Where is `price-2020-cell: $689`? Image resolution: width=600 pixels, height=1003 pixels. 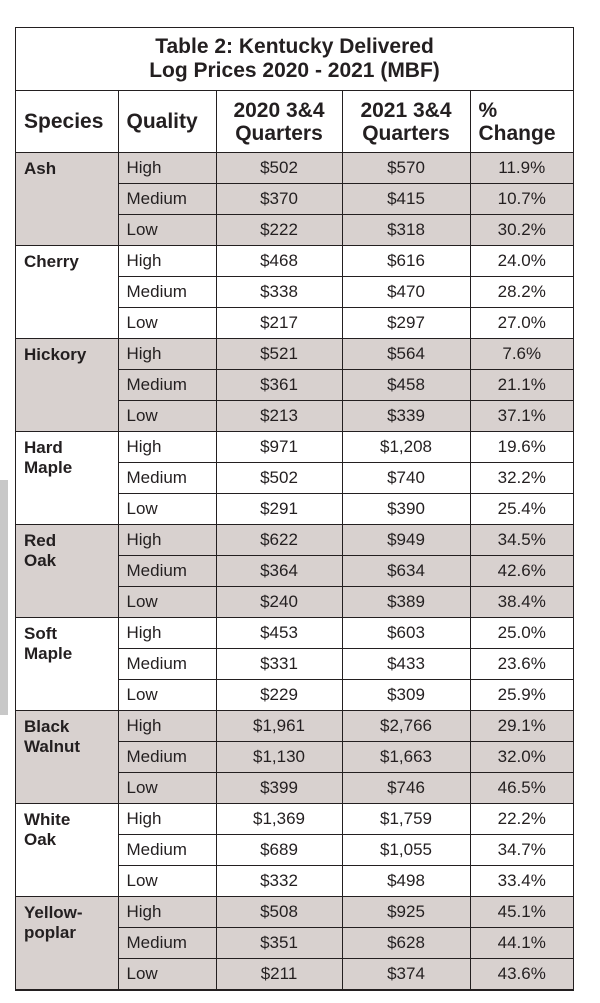 price-2020-cell: $689 is located at coordinates (279, 850).